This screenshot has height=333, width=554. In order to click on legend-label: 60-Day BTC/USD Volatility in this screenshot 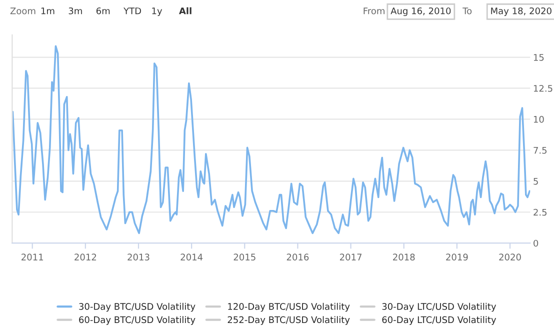, I will do `click(137, 320)`.